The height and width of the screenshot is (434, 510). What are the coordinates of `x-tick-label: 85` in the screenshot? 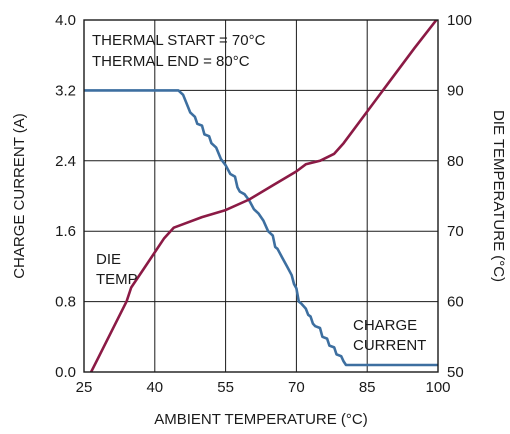 It's located at (367, 387).